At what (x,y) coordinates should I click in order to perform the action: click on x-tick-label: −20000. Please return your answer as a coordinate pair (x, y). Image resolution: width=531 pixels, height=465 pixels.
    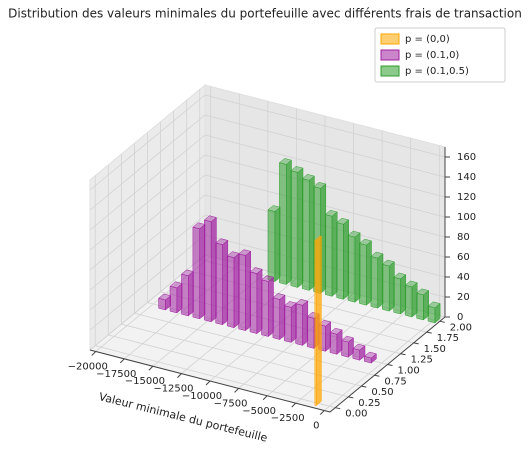
    Looking at the image, I should click on (88, 366).